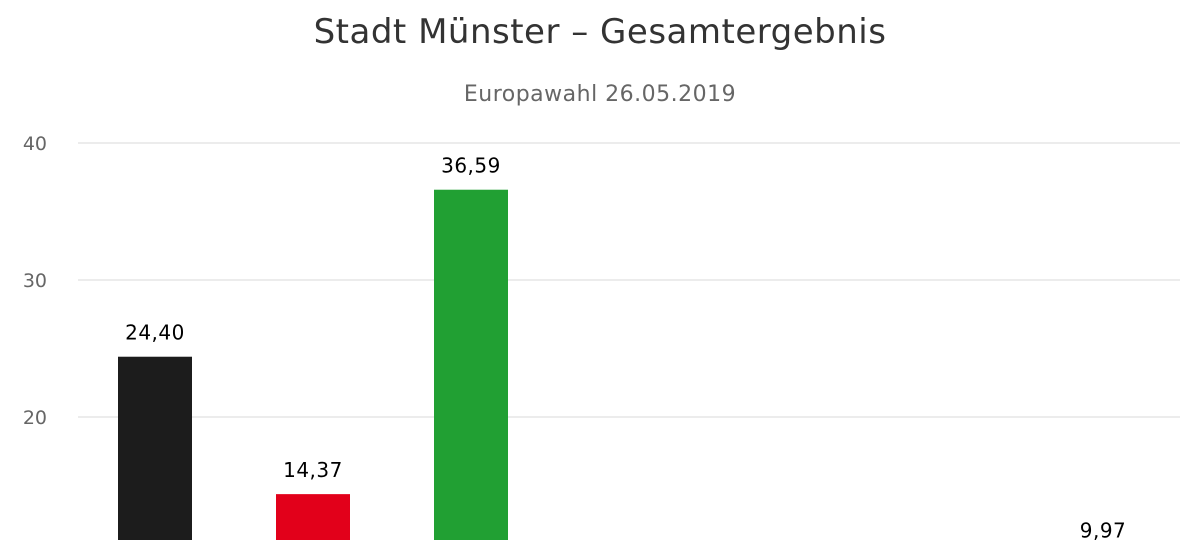 This screenshot has width=1200, height=540. I want to click on y-tick-label: 20, so click(35, 418).